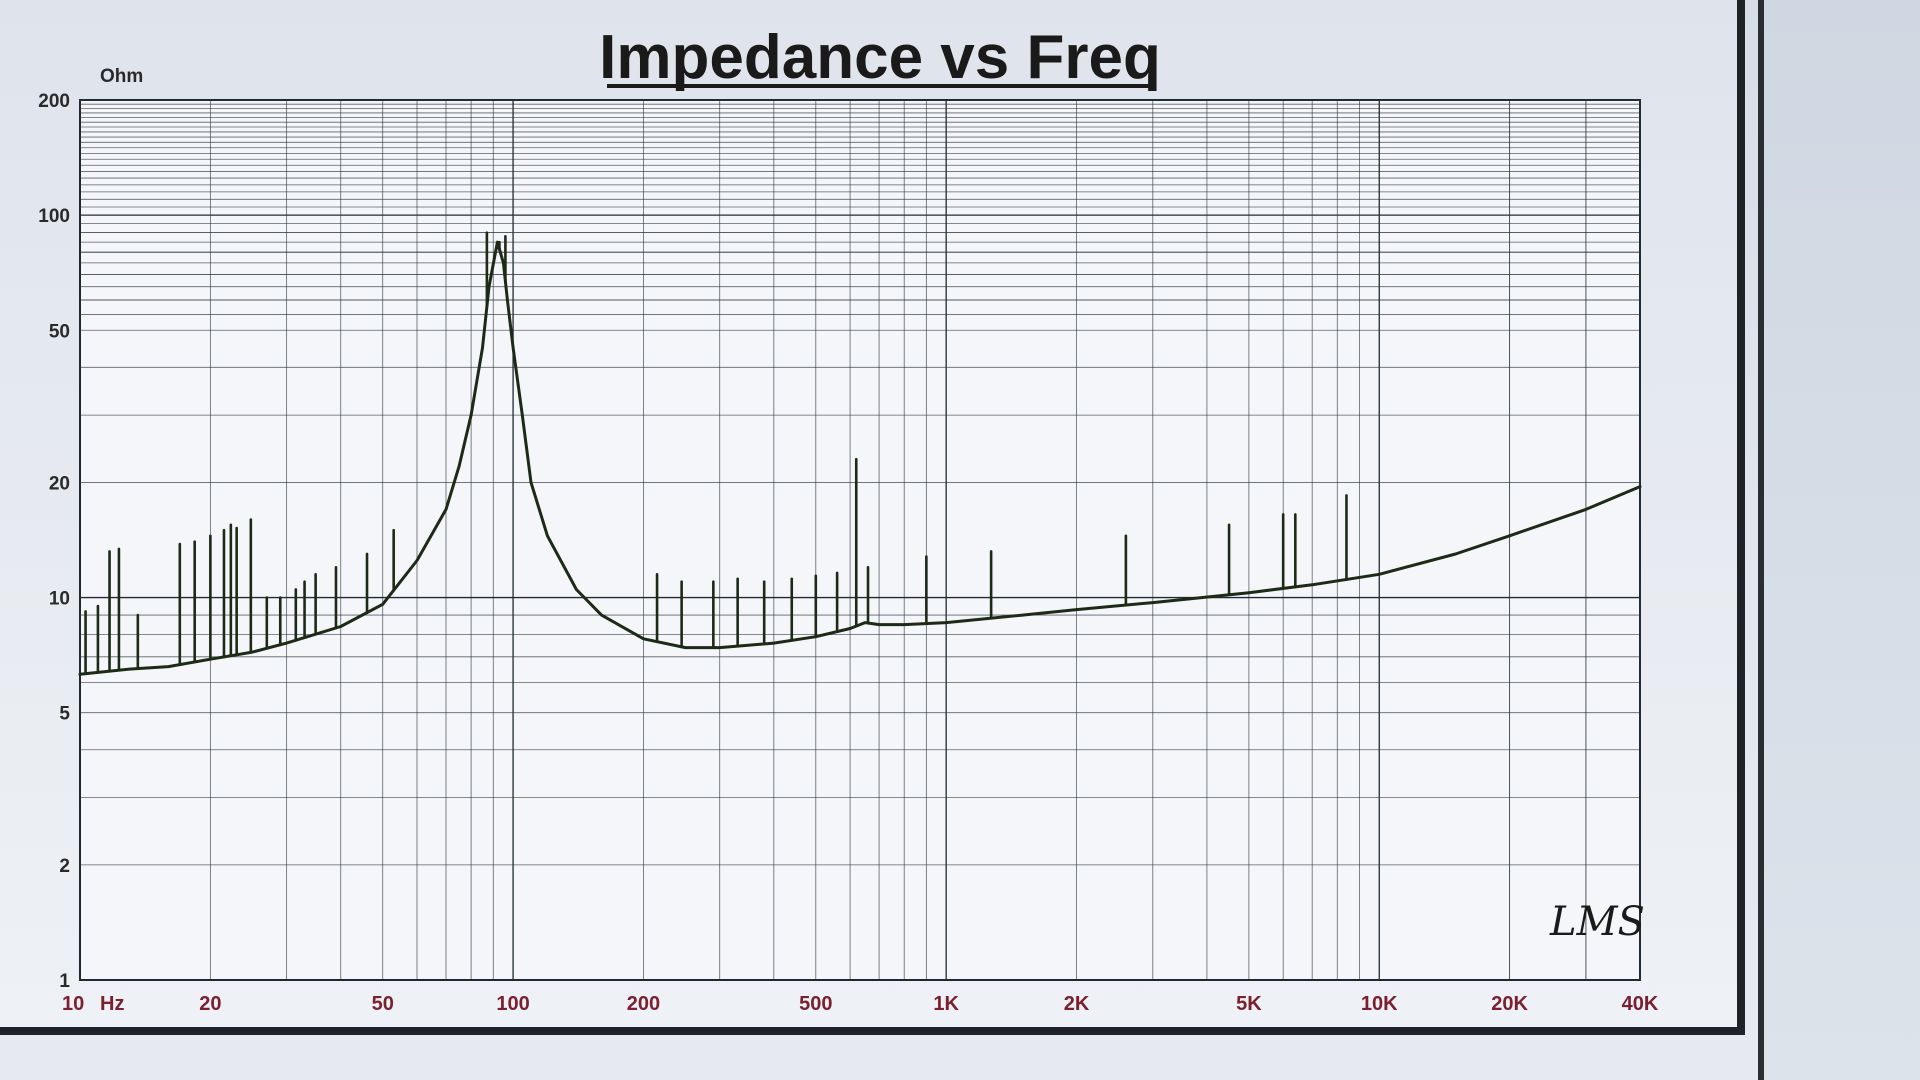  What do you see at coordinates (1249, 1004) in the screenshot?
I see `x-tick-label: 5K` at bounding box center [1249, 1004].